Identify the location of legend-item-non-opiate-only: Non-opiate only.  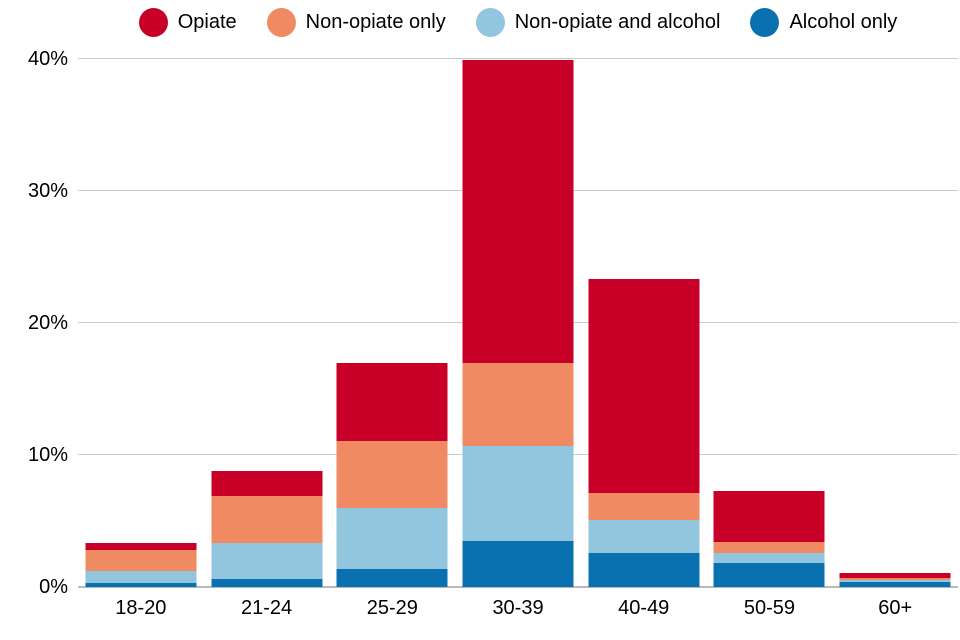
(356, 22).